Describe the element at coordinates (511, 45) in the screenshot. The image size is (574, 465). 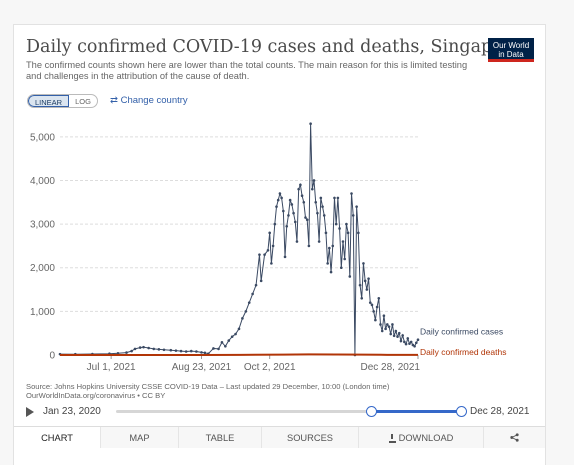
I see `logo-line-1: Our World` at that location.